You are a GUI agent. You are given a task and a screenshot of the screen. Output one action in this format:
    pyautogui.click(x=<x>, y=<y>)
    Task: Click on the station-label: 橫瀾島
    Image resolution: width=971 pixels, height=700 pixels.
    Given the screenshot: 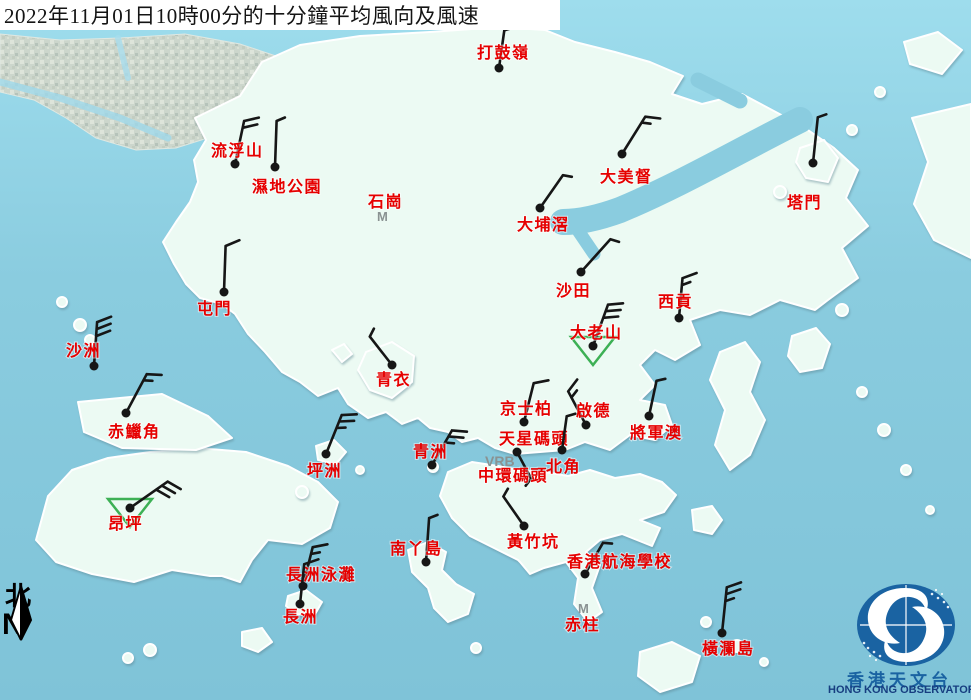 What is the action you would take?
    pyautogui.click(x=728, y=648)
    